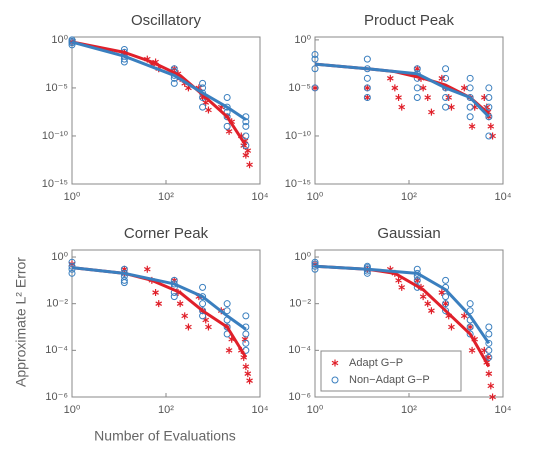  I want to click on legend-label: Non−Adapt G−P, so click(389, 380).